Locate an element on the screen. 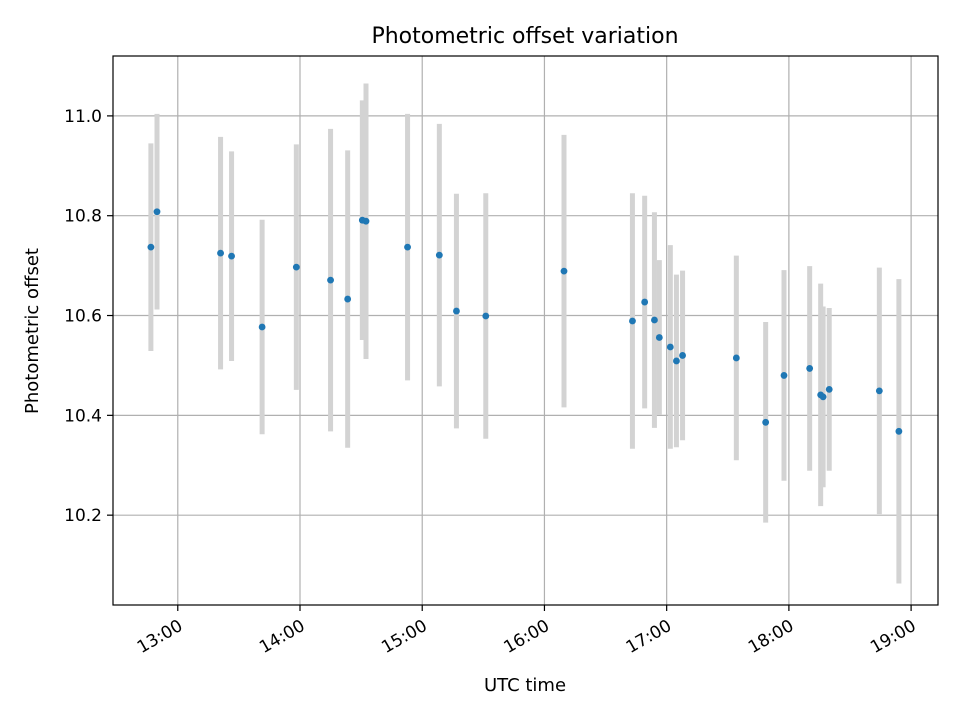 Image resolution: width=960 pixels, height=720 pixels. x-axis-label: UTC time is located at coordinates (525, 685).